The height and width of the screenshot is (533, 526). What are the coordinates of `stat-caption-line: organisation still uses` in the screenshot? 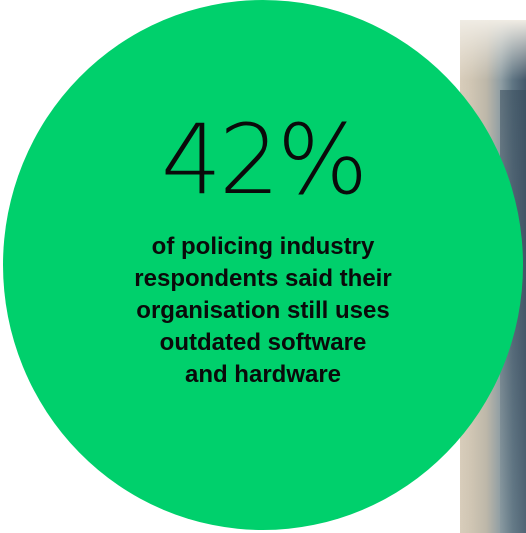 It's located at (263, 310).